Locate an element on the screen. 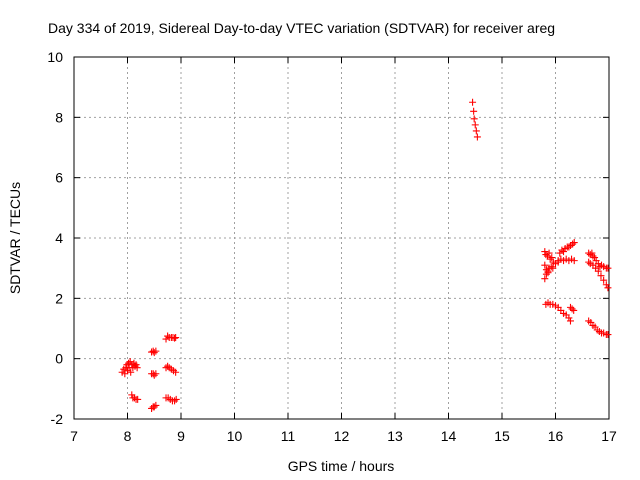 Image resolution: width=640 pixels, height=480 pixels. y-axis-title: SDTVAR / TECUs is located at coordinates (15, 238).